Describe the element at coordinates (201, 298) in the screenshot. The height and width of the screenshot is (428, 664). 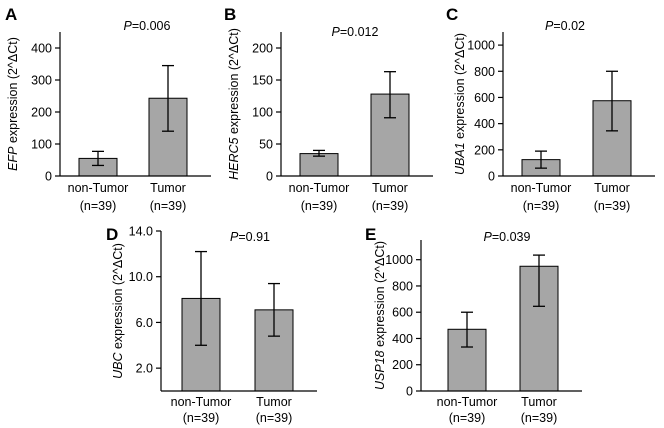
I see `panel-d-error-bar-non-tumor` at that location.